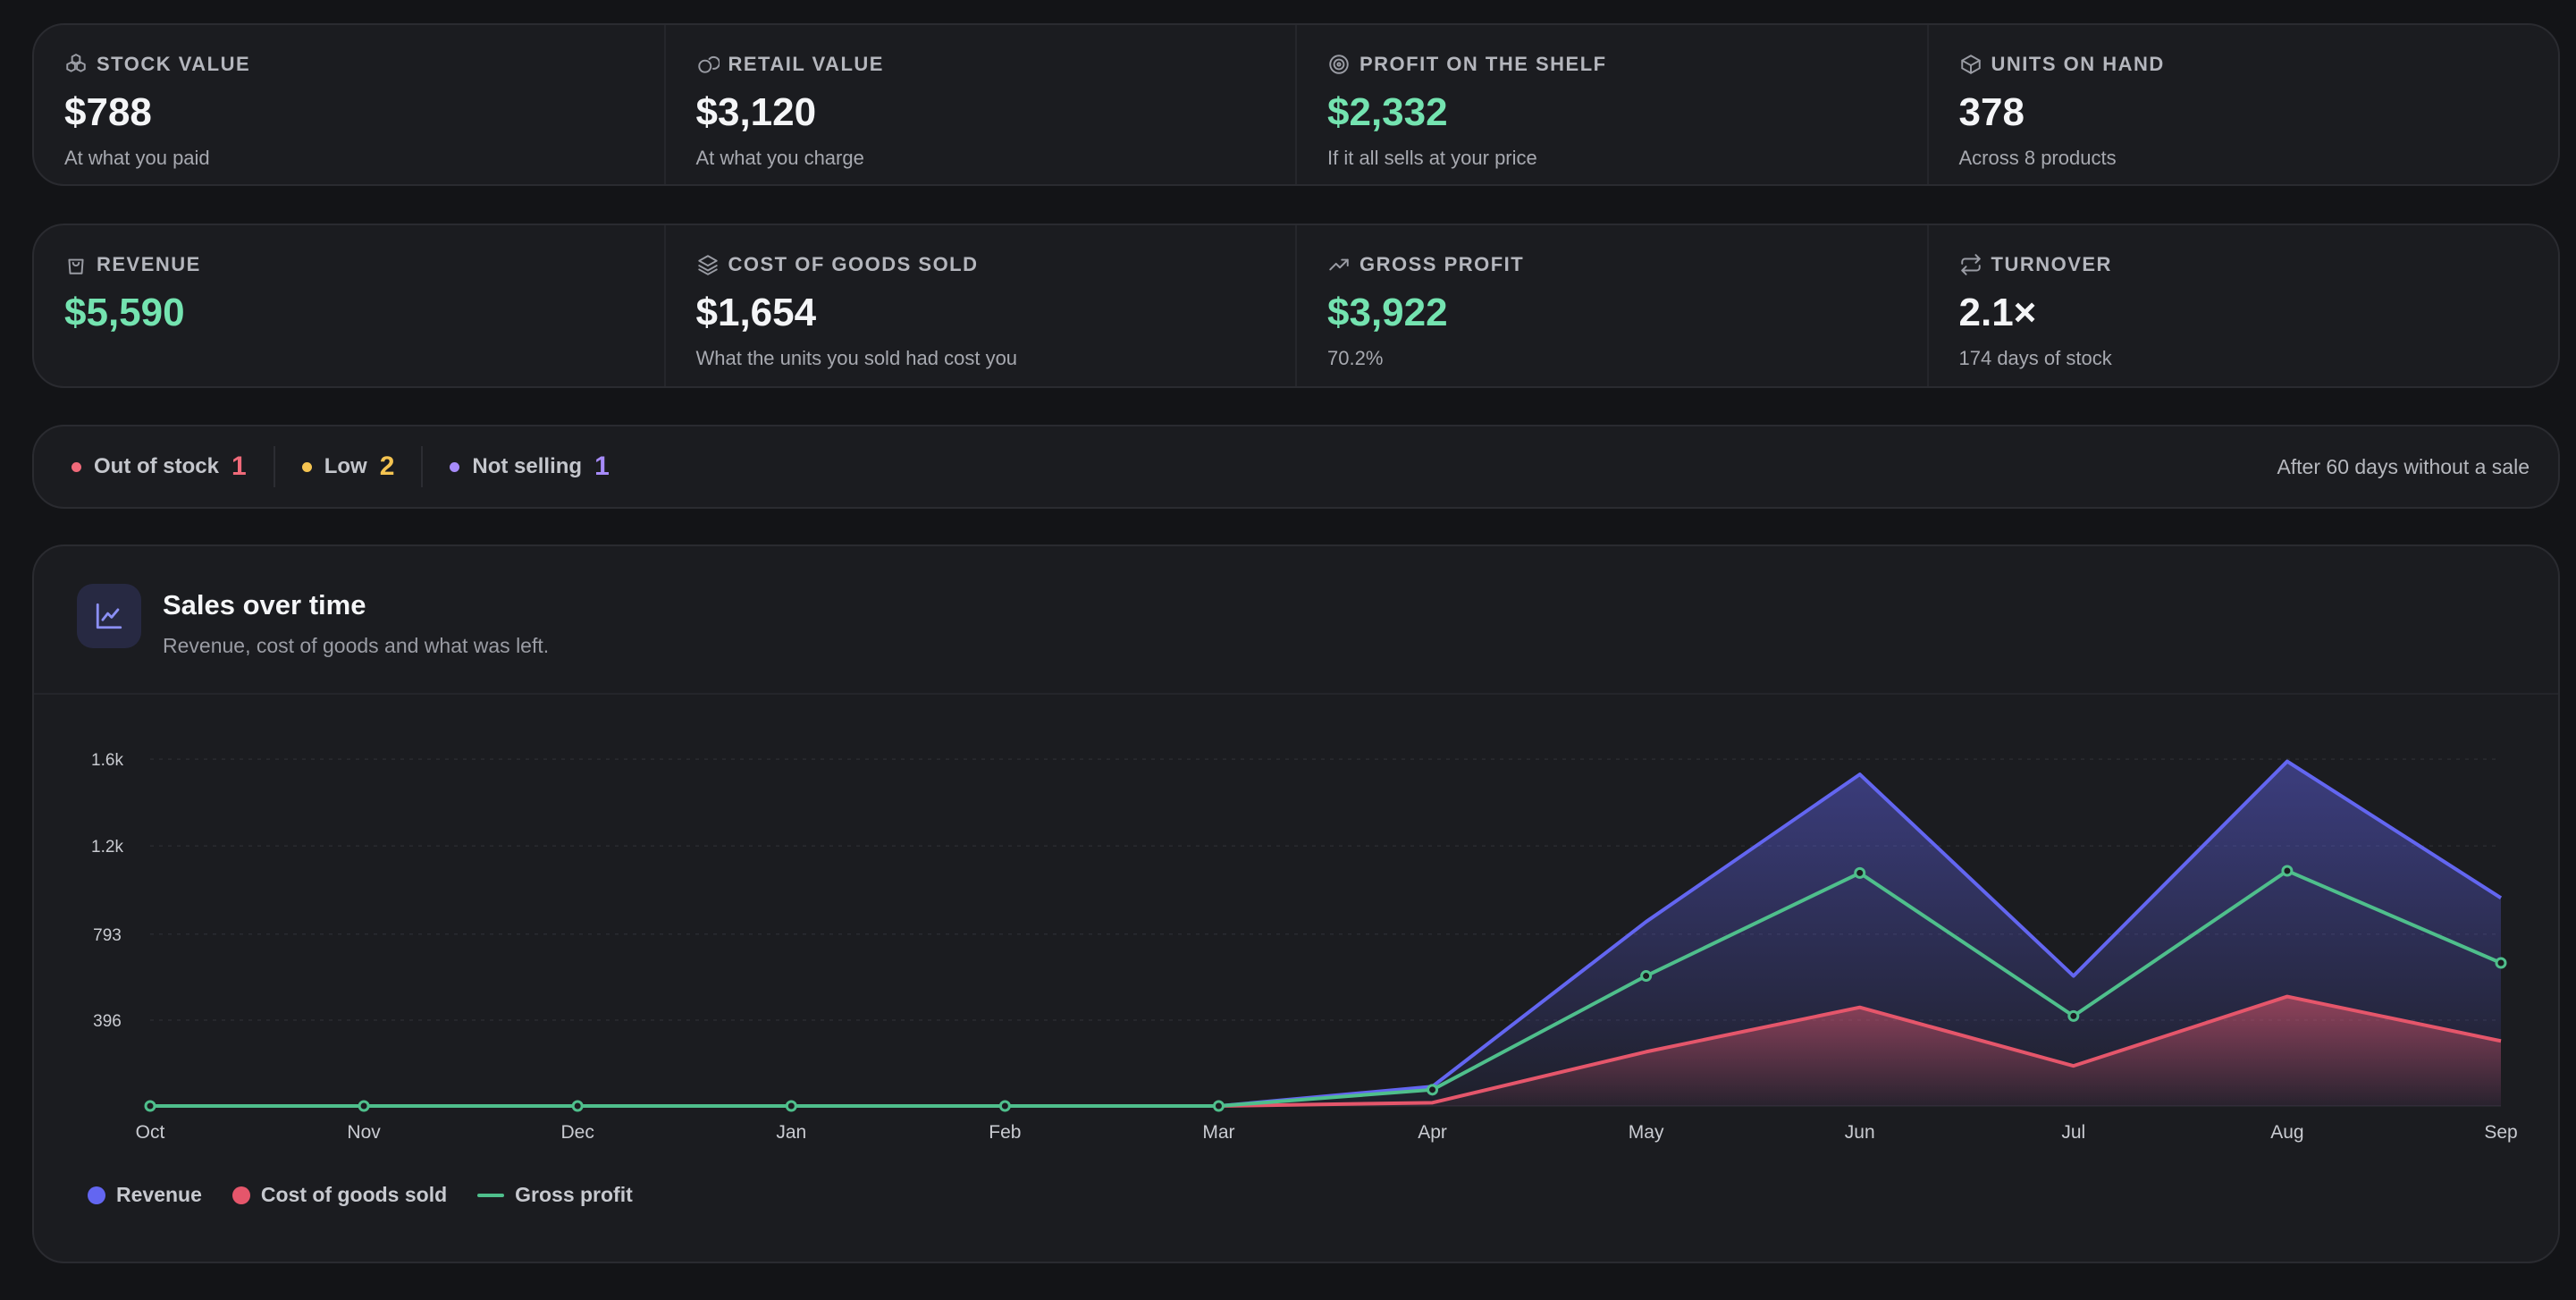 Image resolution: width=2576 pixels, height=1300 pixels. Describe the element at coordinates (1356, 358) in the screenshot. I see `stat-subtext: 70.2%` at that location.